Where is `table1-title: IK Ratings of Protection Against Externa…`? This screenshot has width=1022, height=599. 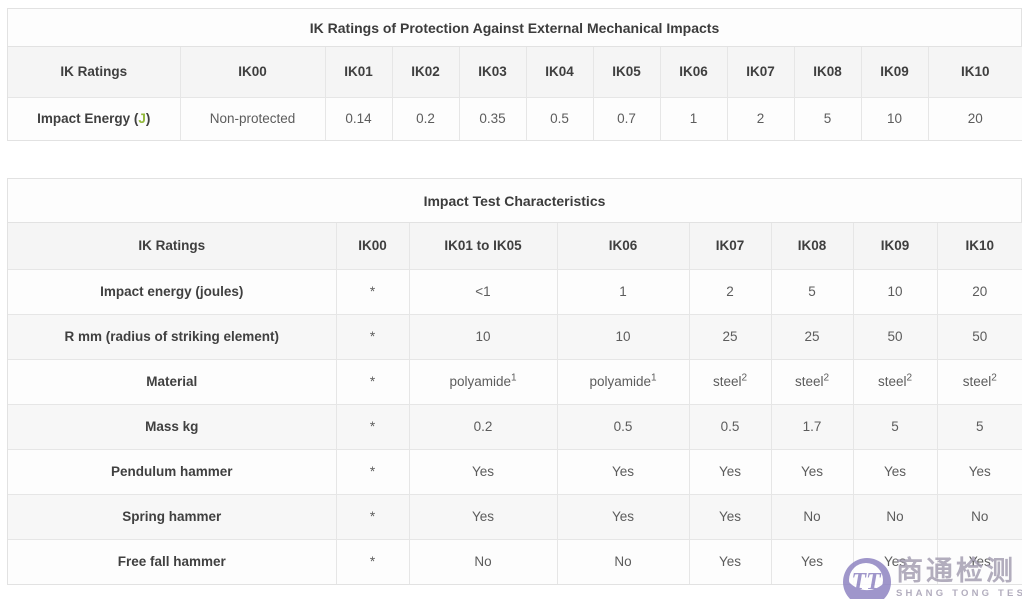
table1-title: IK Ratings of Protection Against Externa… is located at coordinates (514, 28).